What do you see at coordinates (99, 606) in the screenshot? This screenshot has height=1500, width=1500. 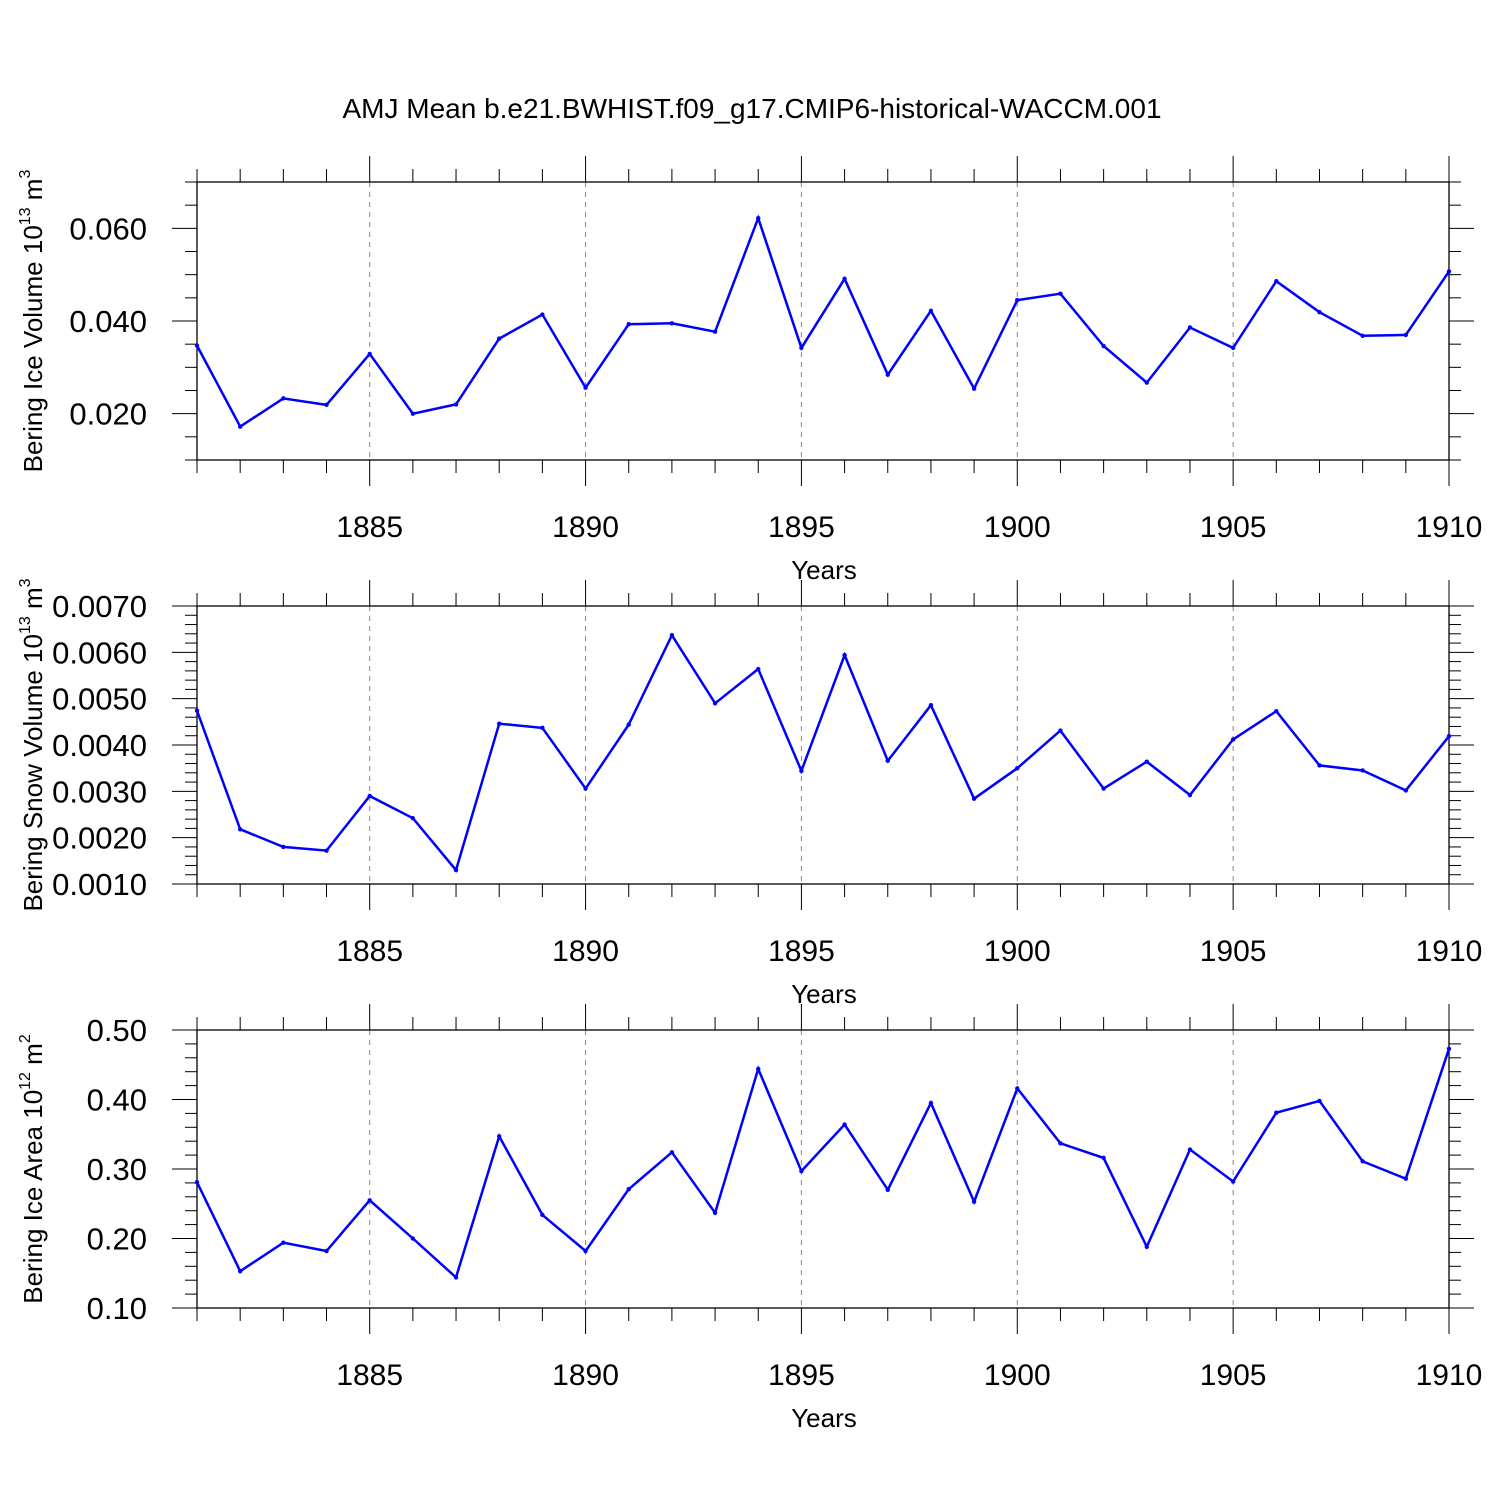 I see `y-tick-label: 0.0070` at bounding box center [99, 606].